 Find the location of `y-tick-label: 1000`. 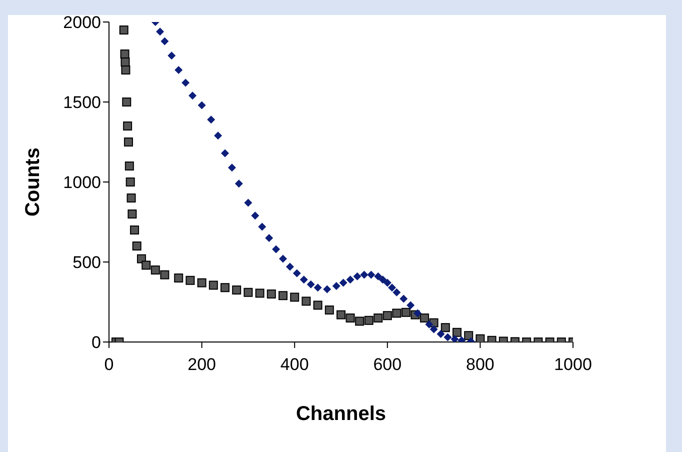

y-tick-label: 1000 is located at coordinates (82, 182).